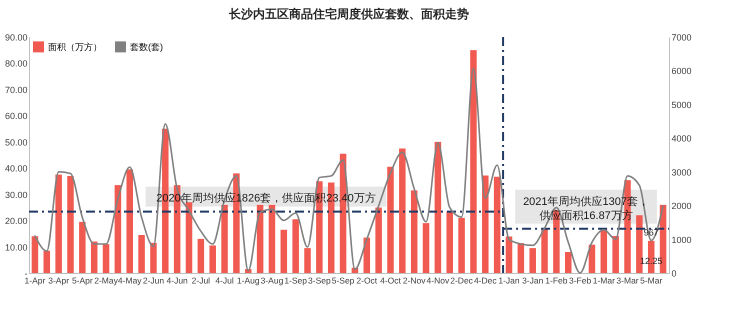 Image resolution: width=740 pixels, height=329 pixels. Describe the element at coordinates (16, 63) in the screenshot. I see `y-tick-label: 80.00` at that location.